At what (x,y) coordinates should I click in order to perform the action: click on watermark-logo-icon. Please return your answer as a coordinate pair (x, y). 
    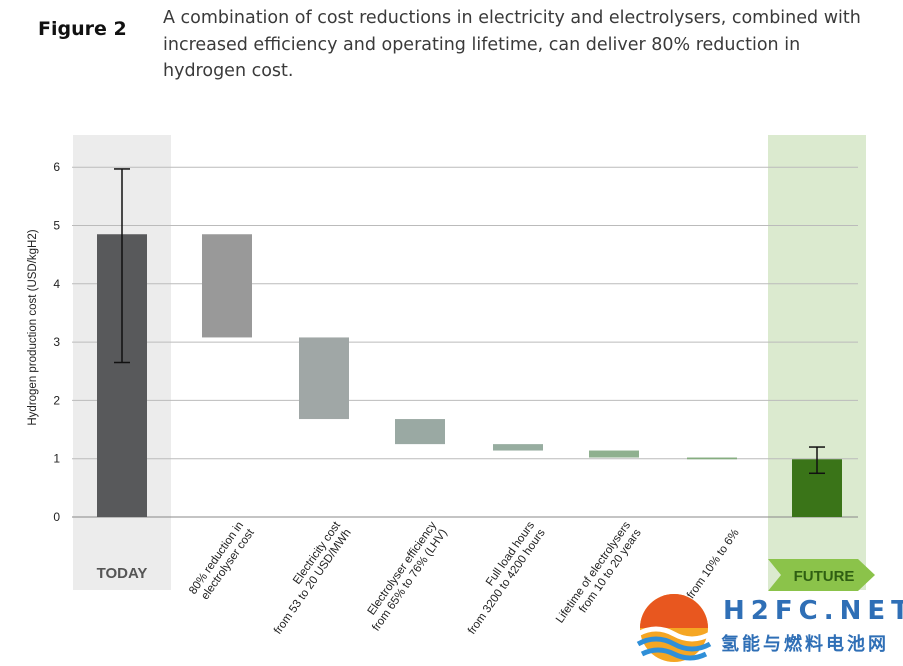
    Looking at the image, I should click on (674, 628).